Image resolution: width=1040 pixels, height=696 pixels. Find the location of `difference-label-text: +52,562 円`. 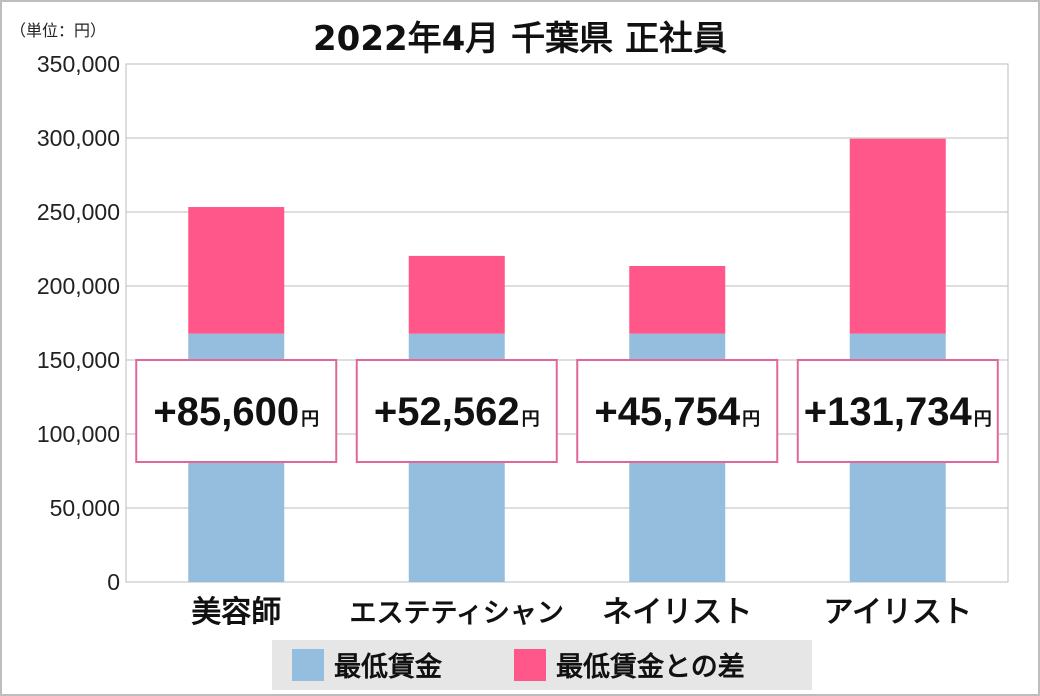

difference-label-text: +52,562 円 is located at coordinates (457, 412).